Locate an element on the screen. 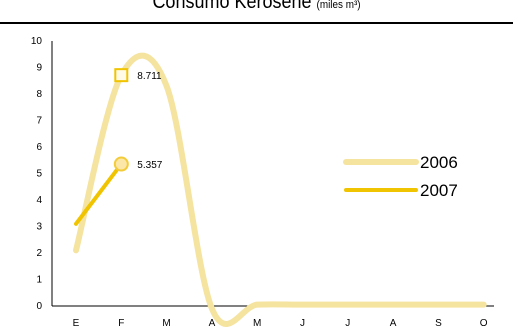  marker-2007 is located at coordinates (121, 164).